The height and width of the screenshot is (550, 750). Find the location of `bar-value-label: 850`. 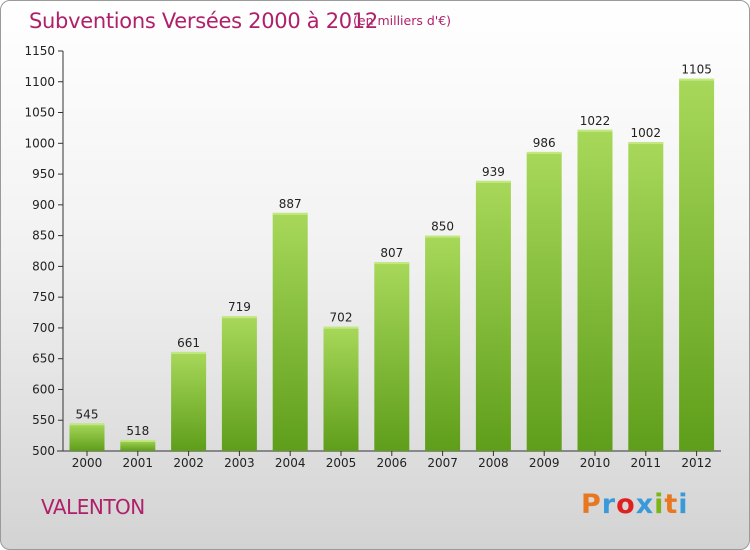

bar-value-label: 850 is located at coordinates (442, 227).